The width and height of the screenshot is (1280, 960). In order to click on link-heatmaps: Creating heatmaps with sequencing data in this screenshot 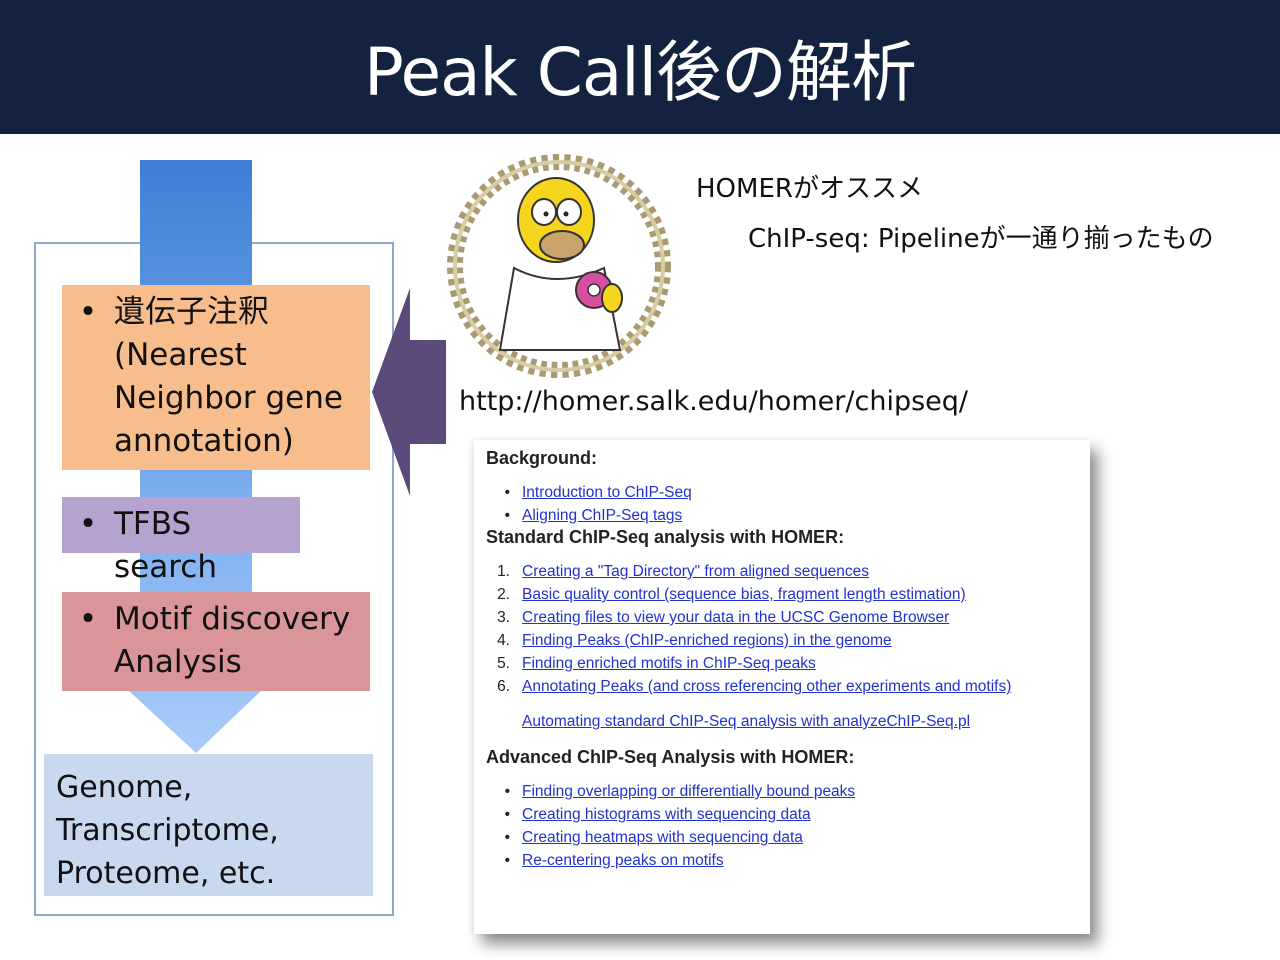, I will do `click(662, 837)`.